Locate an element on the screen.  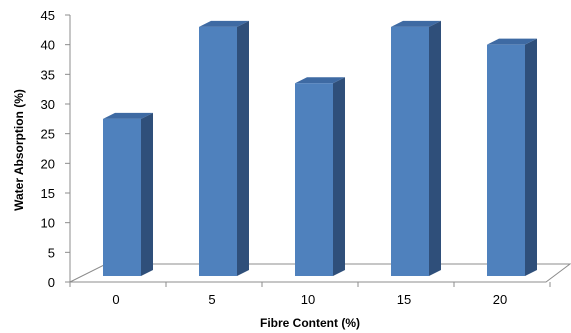
x-axis-title: Fibre Content (%) is located at coordinates (310, 323).